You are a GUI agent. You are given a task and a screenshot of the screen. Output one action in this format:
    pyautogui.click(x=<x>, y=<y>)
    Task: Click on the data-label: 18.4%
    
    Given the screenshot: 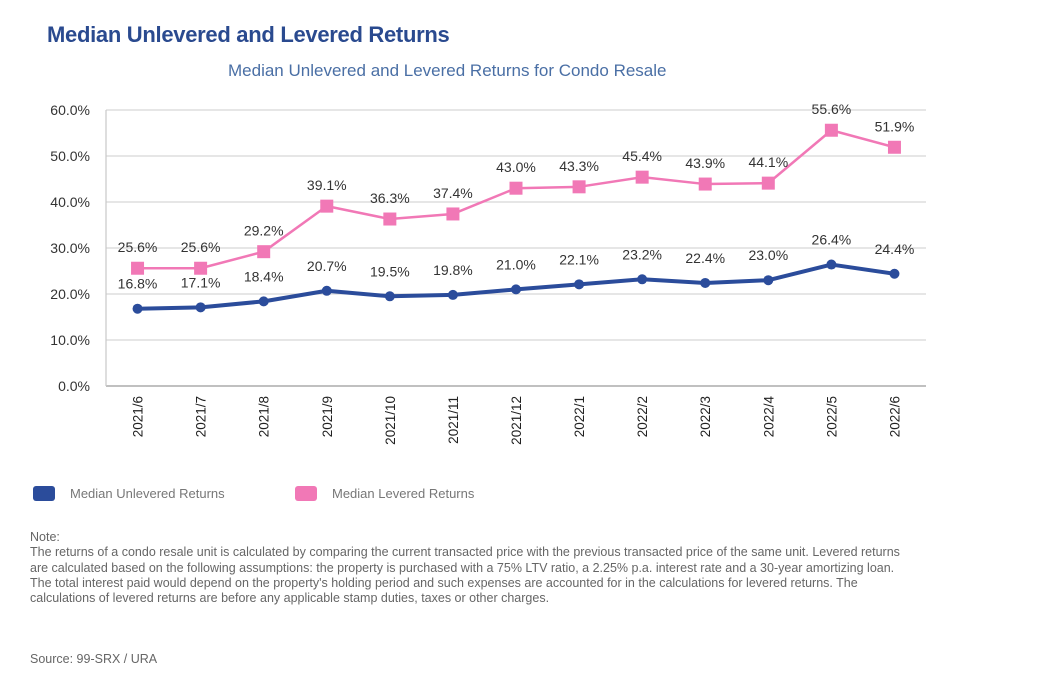 What is the action you would take?
    pyautogui.click(x=264, y=276)
    